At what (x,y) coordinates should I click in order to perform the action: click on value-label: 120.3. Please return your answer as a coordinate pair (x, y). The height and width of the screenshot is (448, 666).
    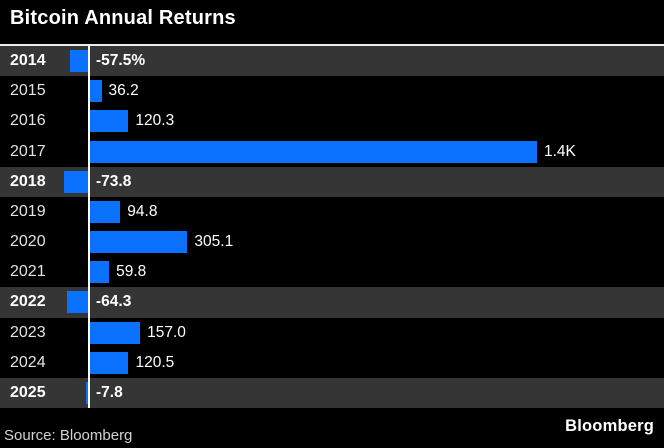
    Looking at the image, I should click on (155, 121).